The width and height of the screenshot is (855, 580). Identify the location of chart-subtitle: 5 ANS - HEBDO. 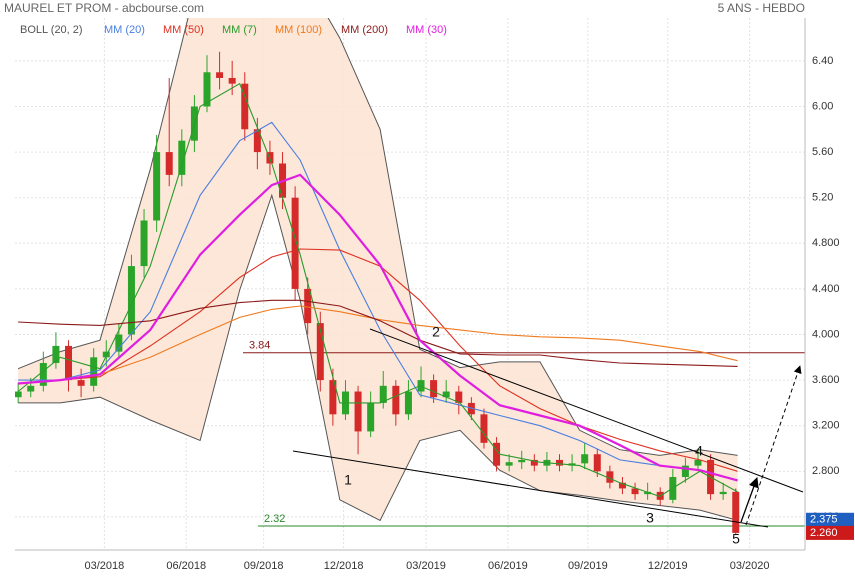
(761, 8).